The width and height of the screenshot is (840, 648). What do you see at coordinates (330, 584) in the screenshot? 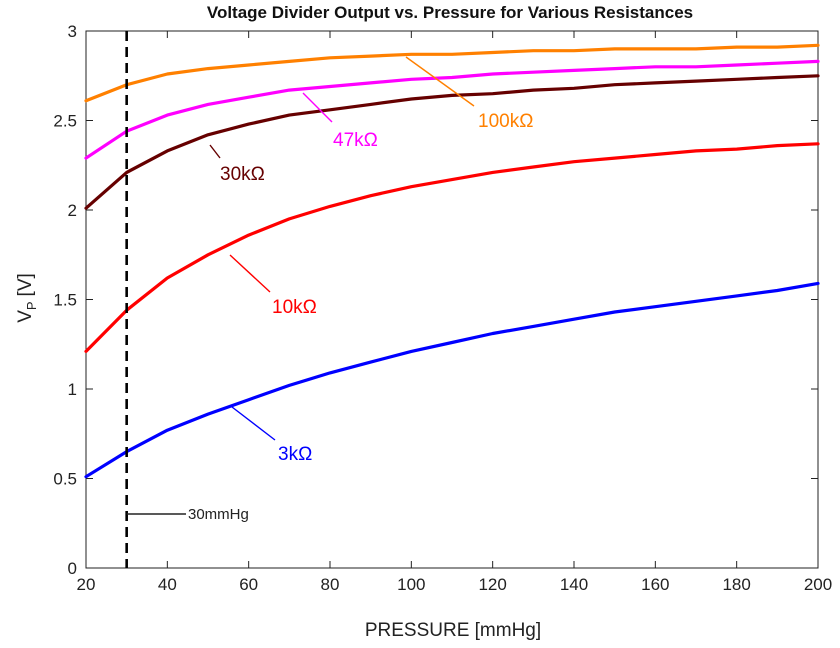
I see `x-tick-label: 80` at bounding box center [330, 584].